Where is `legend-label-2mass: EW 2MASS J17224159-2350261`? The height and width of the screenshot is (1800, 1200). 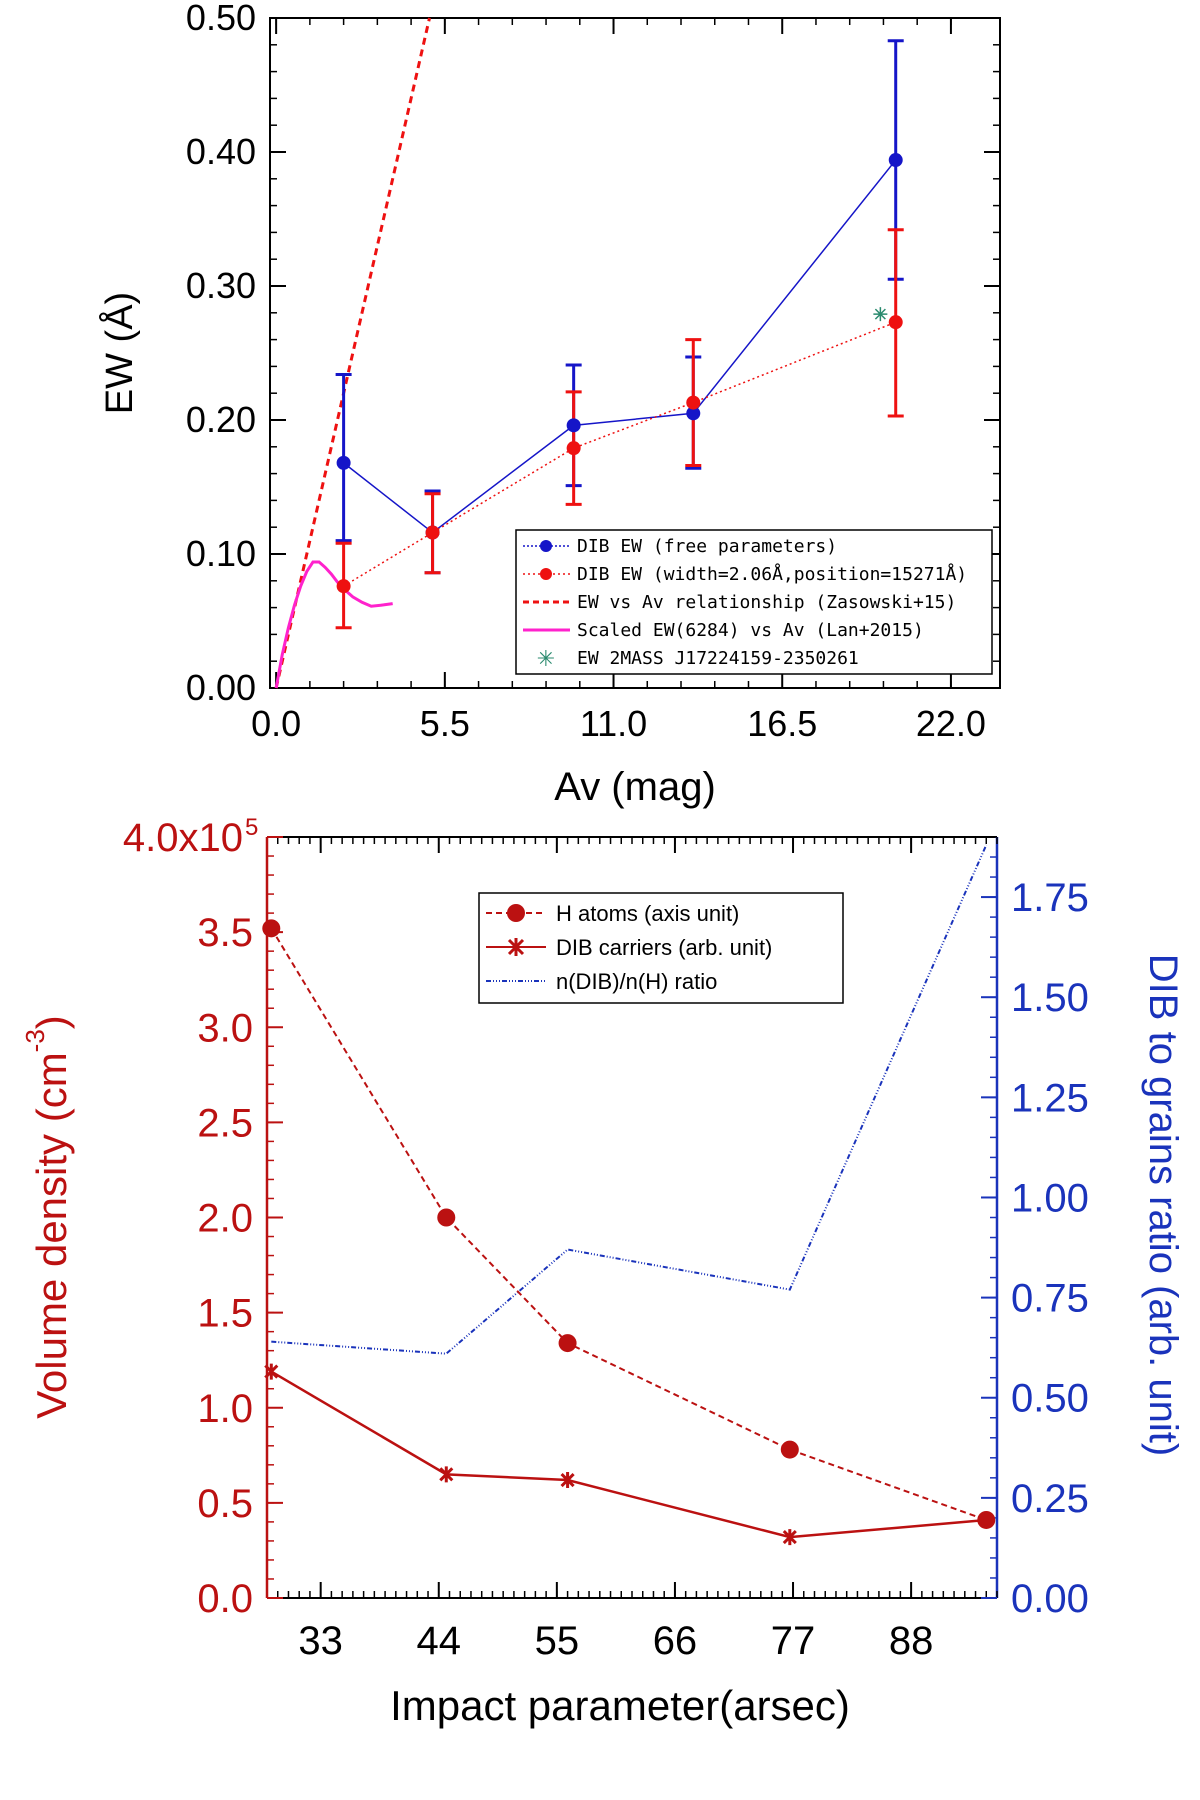 legend-label-2mass: EW 2MASS J17224159-2350261 is located at coordinates (718, 658).